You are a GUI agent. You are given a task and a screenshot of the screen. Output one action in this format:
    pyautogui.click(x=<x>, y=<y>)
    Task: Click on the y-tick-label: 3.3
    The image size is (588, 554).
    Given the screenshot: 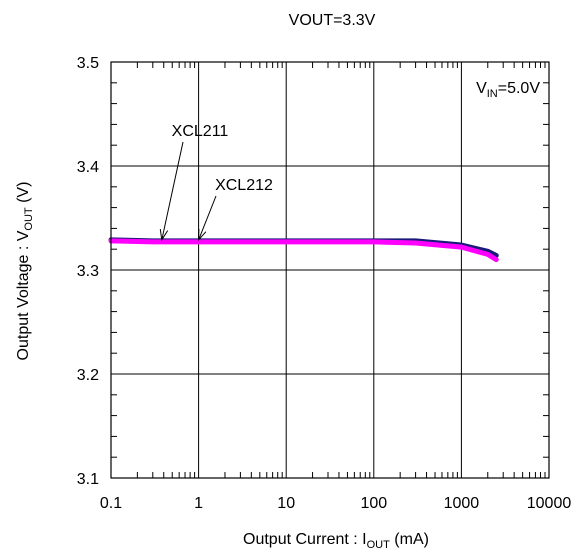 What is the action you would take?
    pyautogui.click(x=88, y=271)
    